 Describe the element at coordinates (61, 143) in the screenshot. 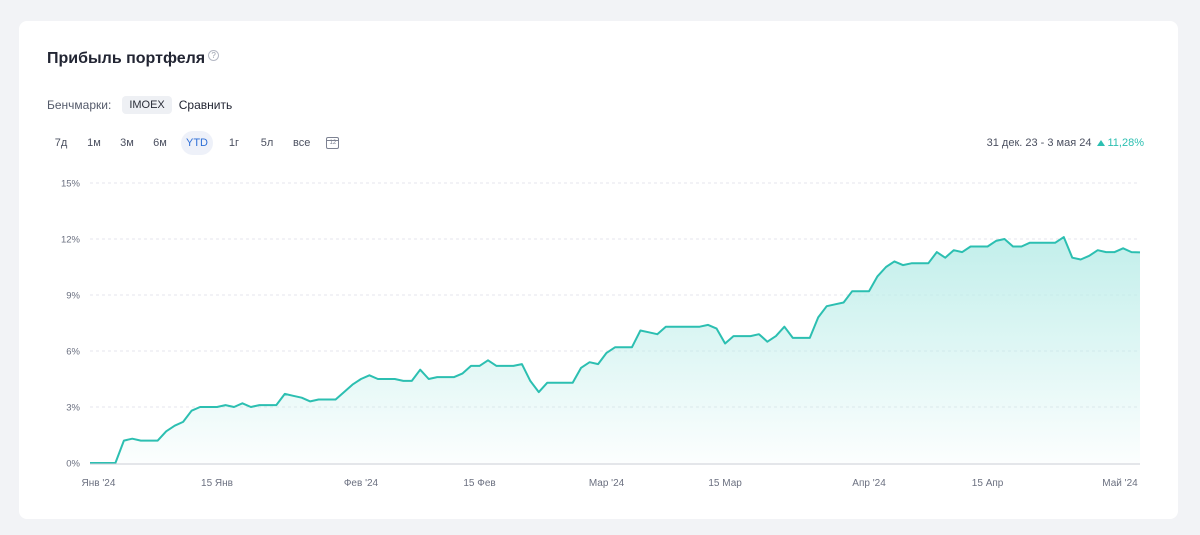

I see `period-7d: 7д` at that location.